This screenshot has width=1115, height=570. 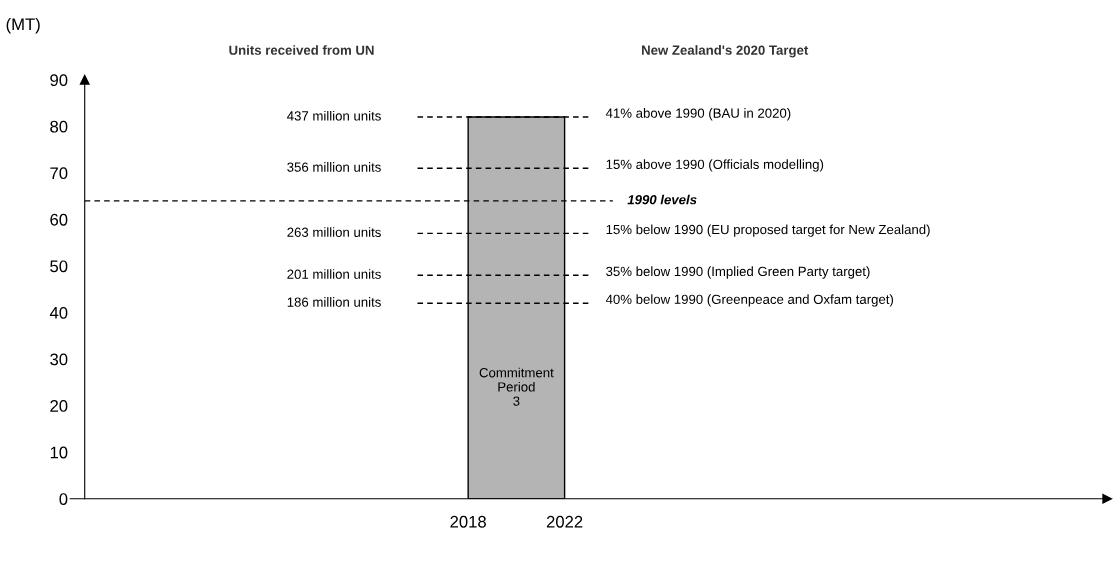 What do you see at coordinates (301, 50) in the screenshot?
I see `text: Units received from UN` at bounding box center [301, 50].